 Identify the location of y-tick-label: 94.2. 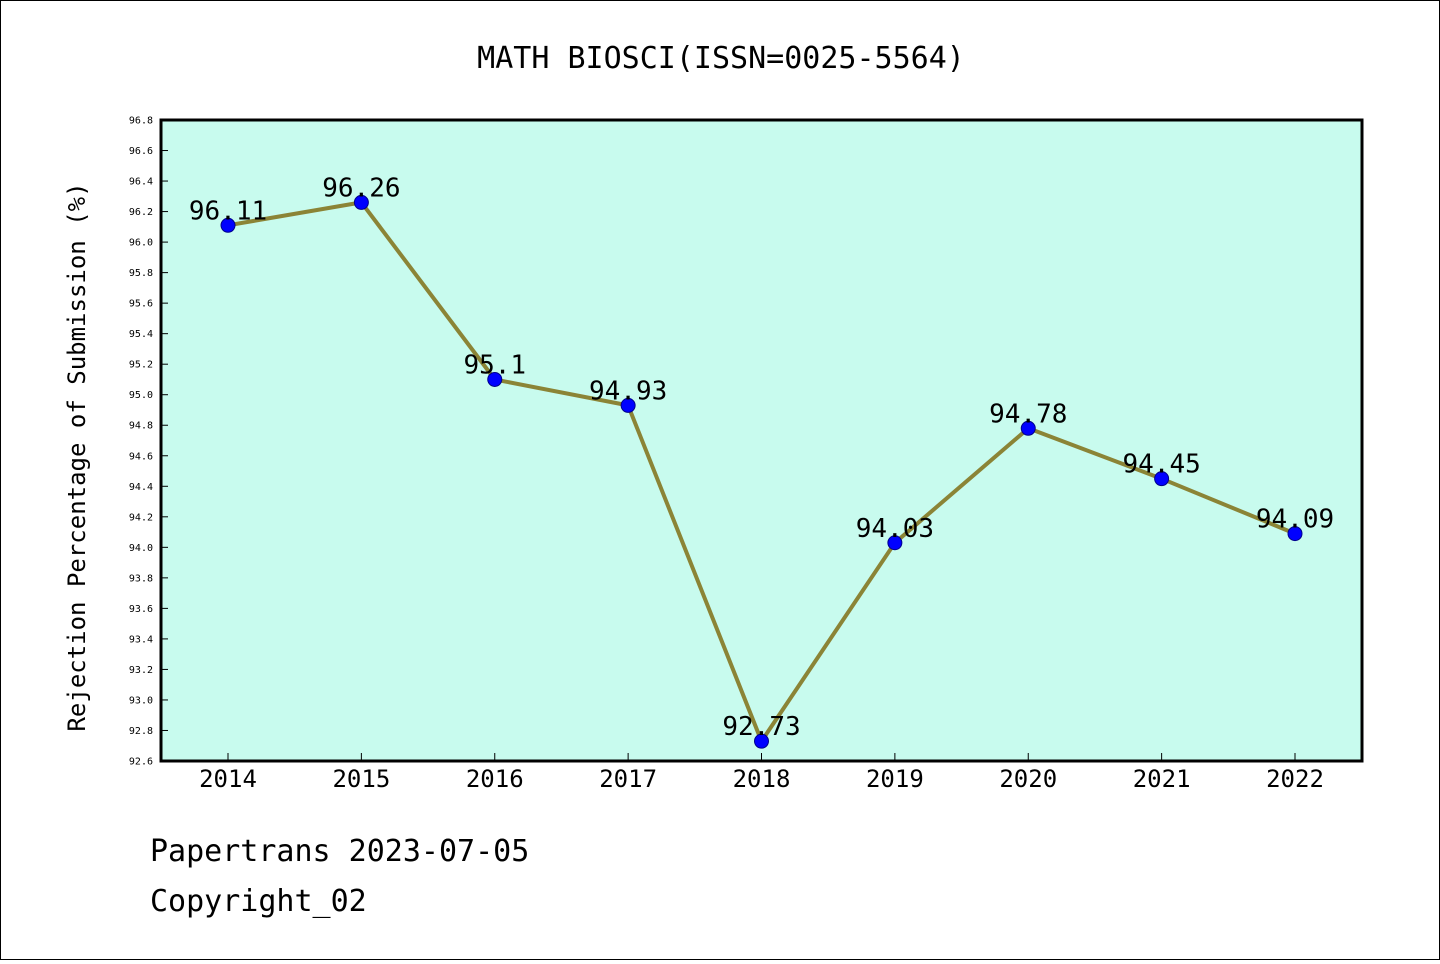
(141, 517).